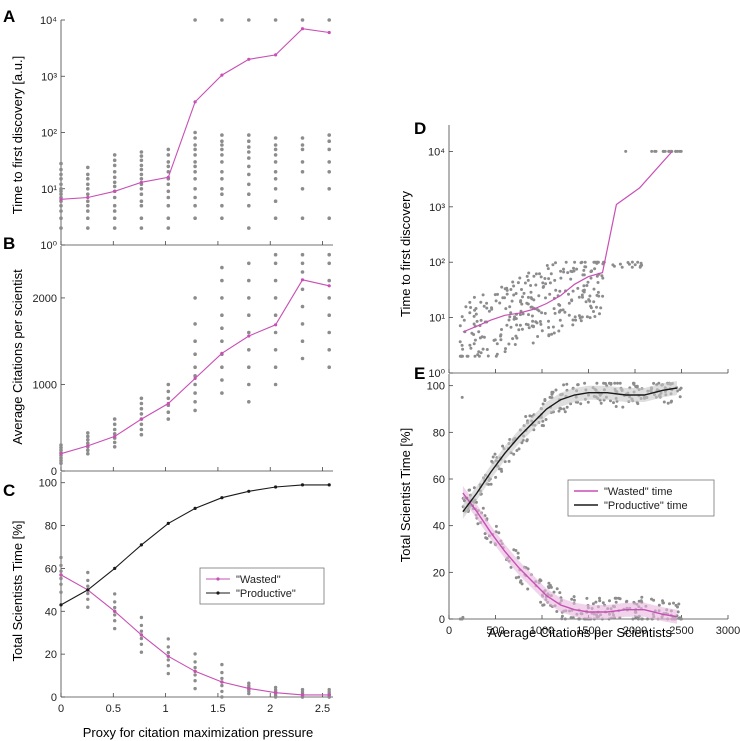 The height and width of the screenshot is (741, 740). Describe the element at coordinates (542, 631) in the screenshot. I see `panel-e-xtick-label: 1000` at that location.